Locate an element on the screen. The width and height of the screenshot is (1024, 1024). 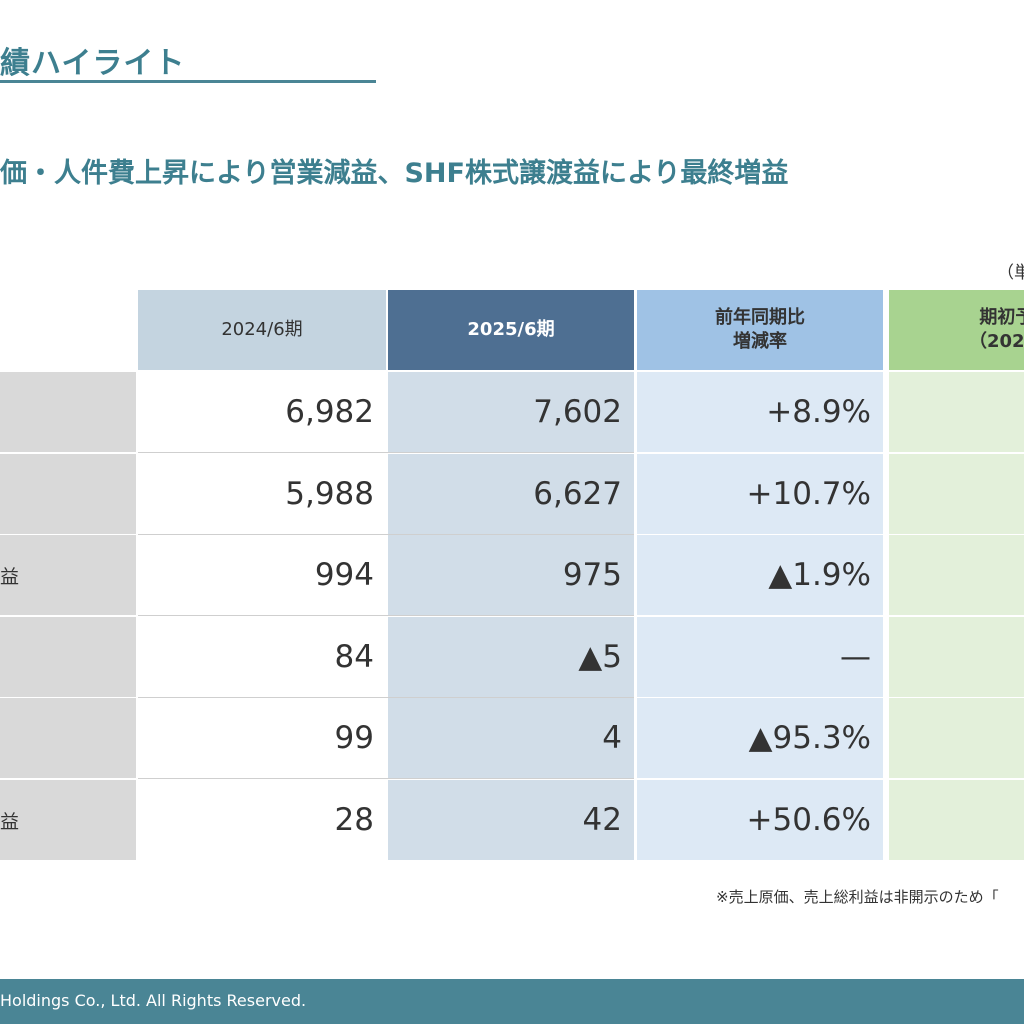
table-cell: +8.9% is located at coordinates (760, 412).